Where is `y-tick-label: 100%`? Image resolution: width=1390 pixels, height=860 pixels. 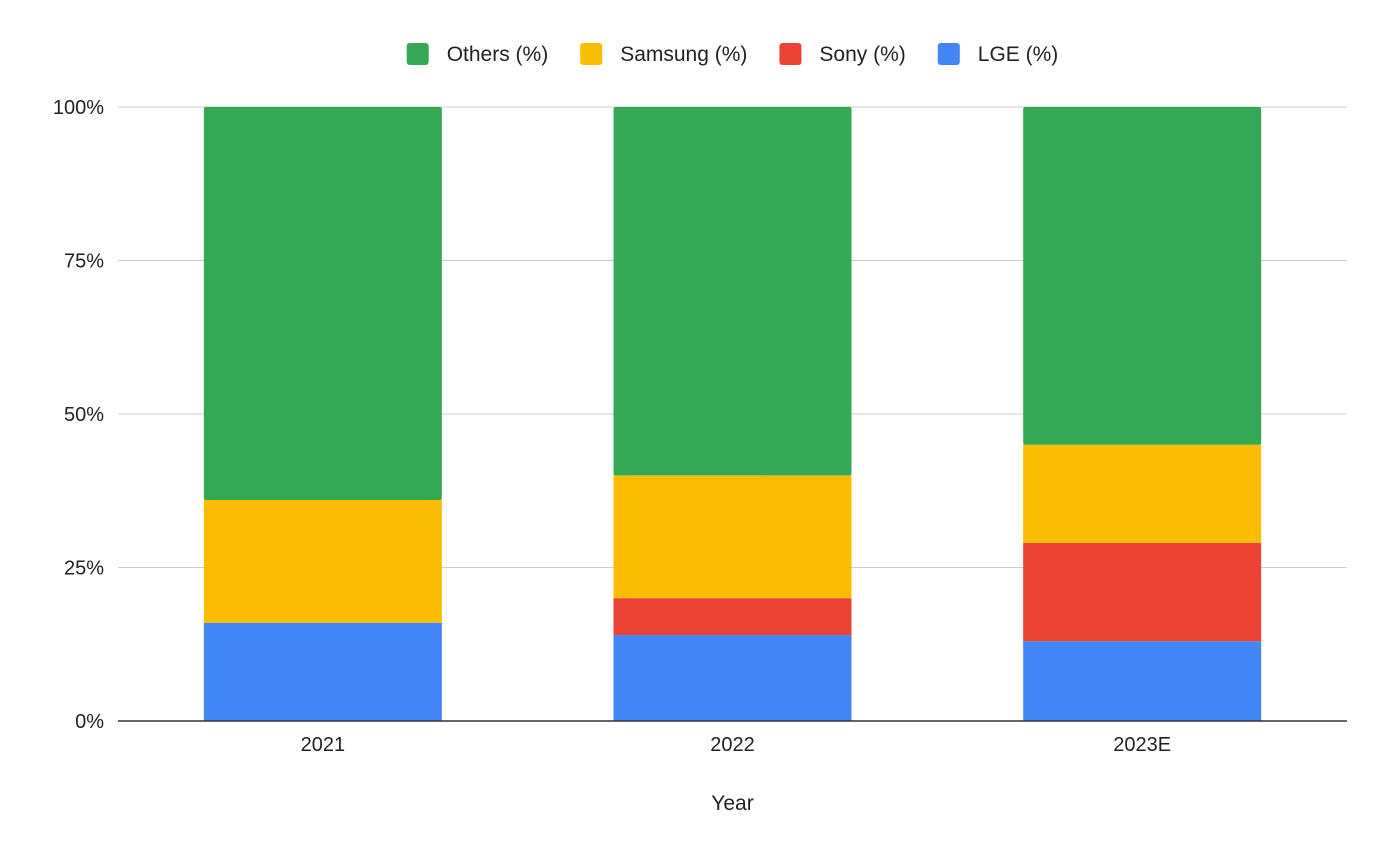
y-tick-label: 100% is located at coordinates (78, 108).